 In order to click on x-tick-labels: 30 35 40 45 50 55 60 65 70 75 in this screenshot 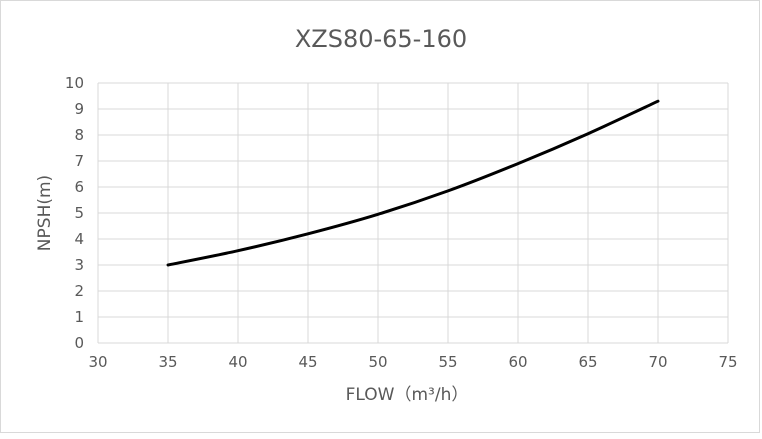, I will do `click(412, 362)`.